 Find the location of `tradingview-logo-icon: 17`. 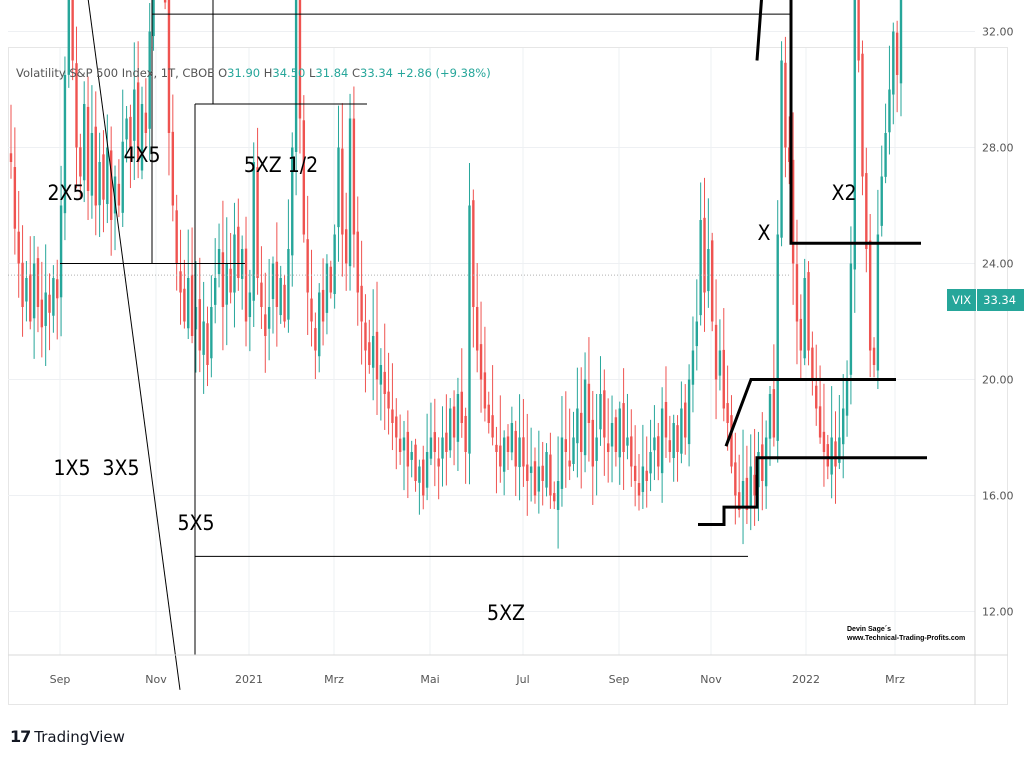

tradingview-logo-icon: 17 is located at coordinates (20, 736).